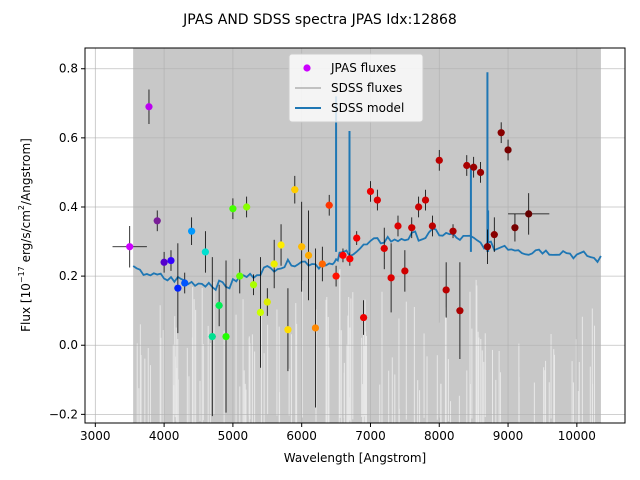  What do you see at coordinates (355, 458) in the screenshot?
I see `x-axis-label: Wavelength [Angstrom]` at bounding box center [355, 458].